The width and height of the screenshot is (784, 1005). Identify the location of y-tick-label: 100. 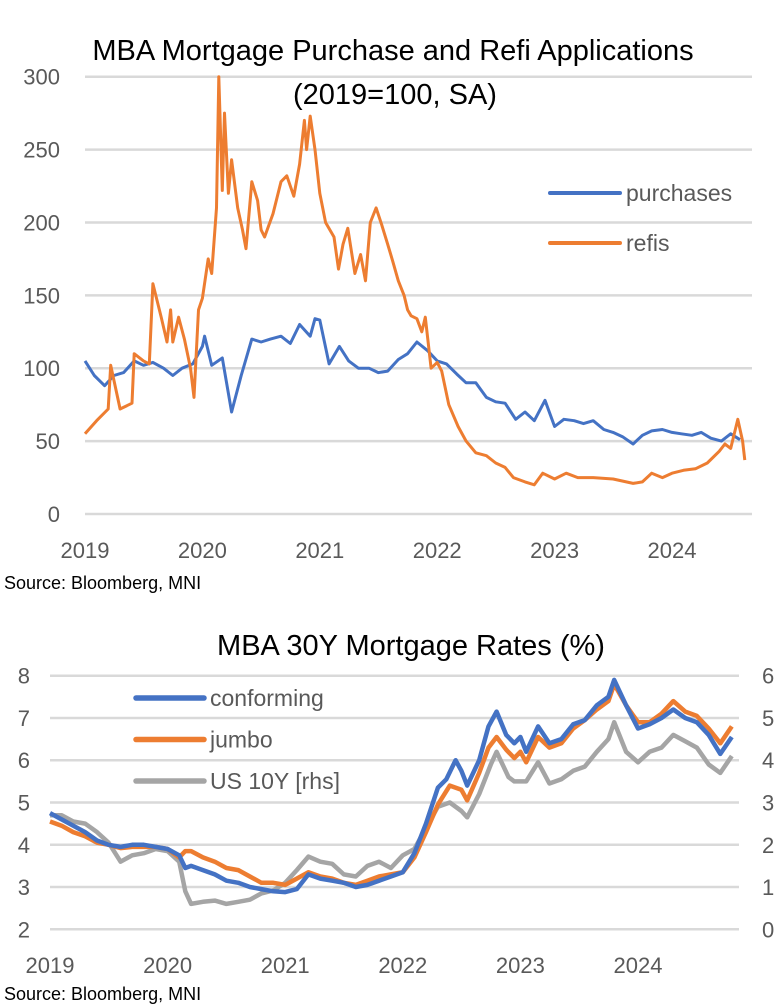
(41, 368).